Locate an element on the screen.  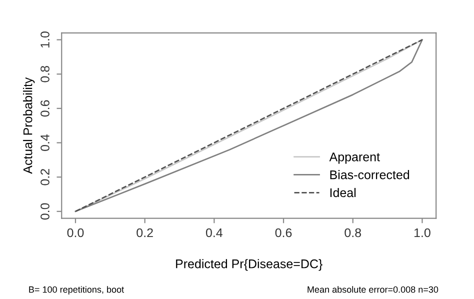
y-tick-label: 0.2 is located at coordinates (45, 177).